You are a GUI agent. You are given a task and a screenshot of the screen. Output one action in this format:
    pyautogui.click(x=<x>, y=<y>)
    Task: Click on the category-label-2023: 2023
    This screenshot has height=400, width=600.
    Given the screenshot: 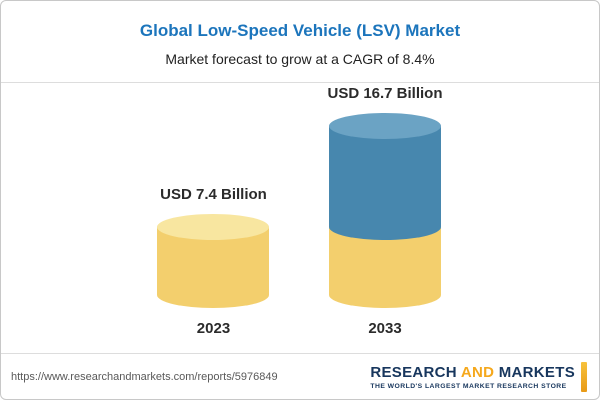 What is the action you would take?
    pyautogui.click(x=213, y=328)
    